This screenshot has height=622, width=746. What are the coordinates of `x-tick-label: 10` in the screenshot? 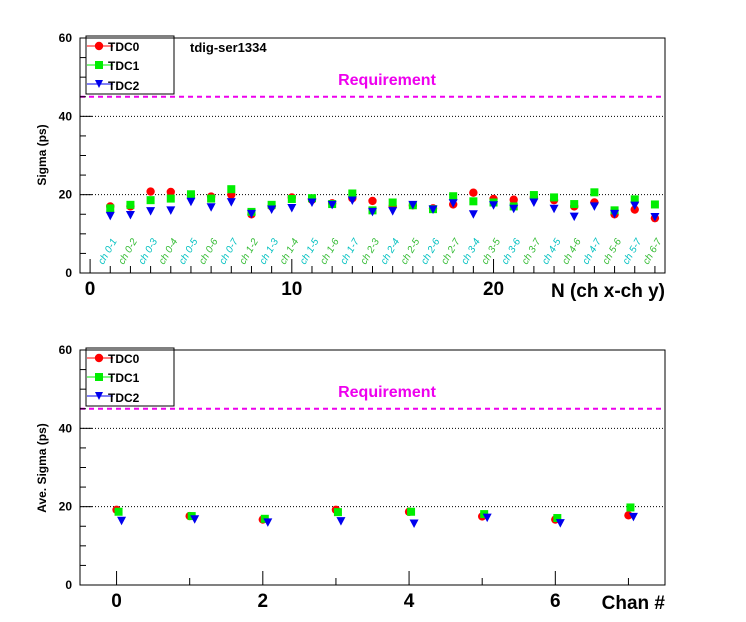 It's located at (291, 289).